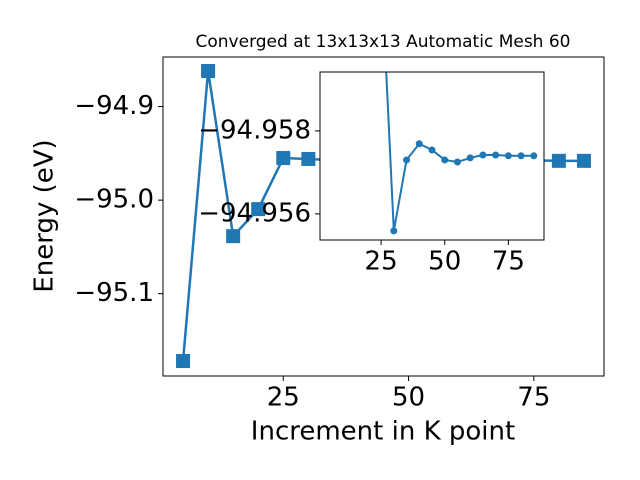  I want to click on x-axis-label: Increment in K point, so click(383, 432).